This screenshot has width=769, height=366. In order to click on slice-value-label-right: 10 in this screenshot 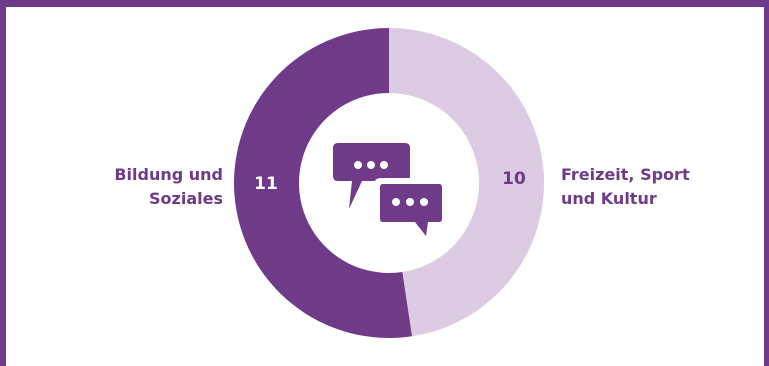, I will do `click(514, 179)`.